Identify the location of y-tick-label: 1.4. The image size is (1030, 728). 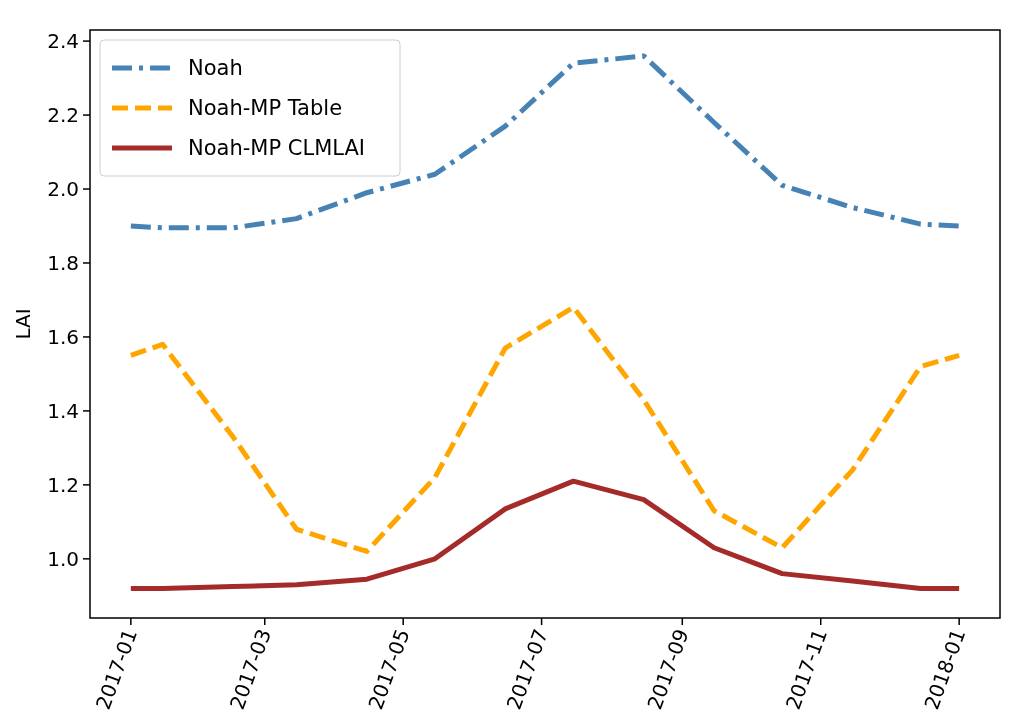
(63, 410).